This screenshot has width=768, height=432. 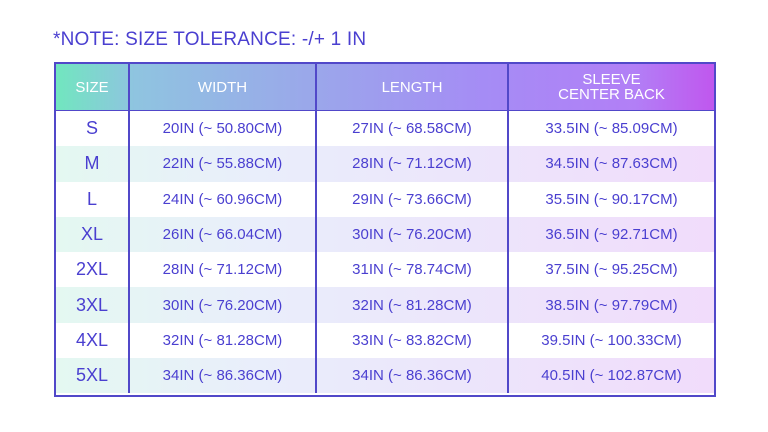 What do you see at coordinates (223, 234) in the screenshot?
I see `cell-width: 26IN (~ 66.04CM)` at bounding box center [223, 234].